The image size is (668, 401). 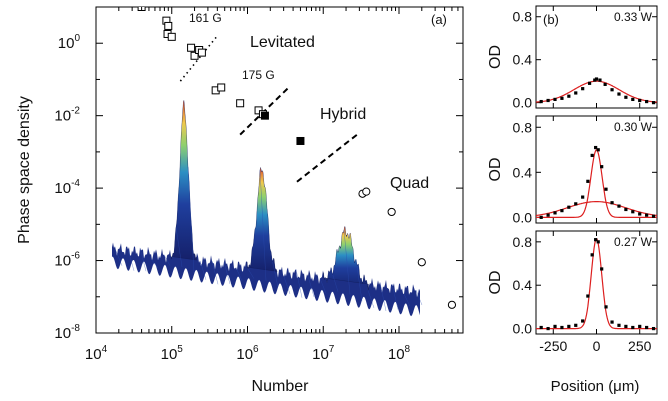 I want to click on x-tick-label: 10⁵, so click(x=172, y=353).